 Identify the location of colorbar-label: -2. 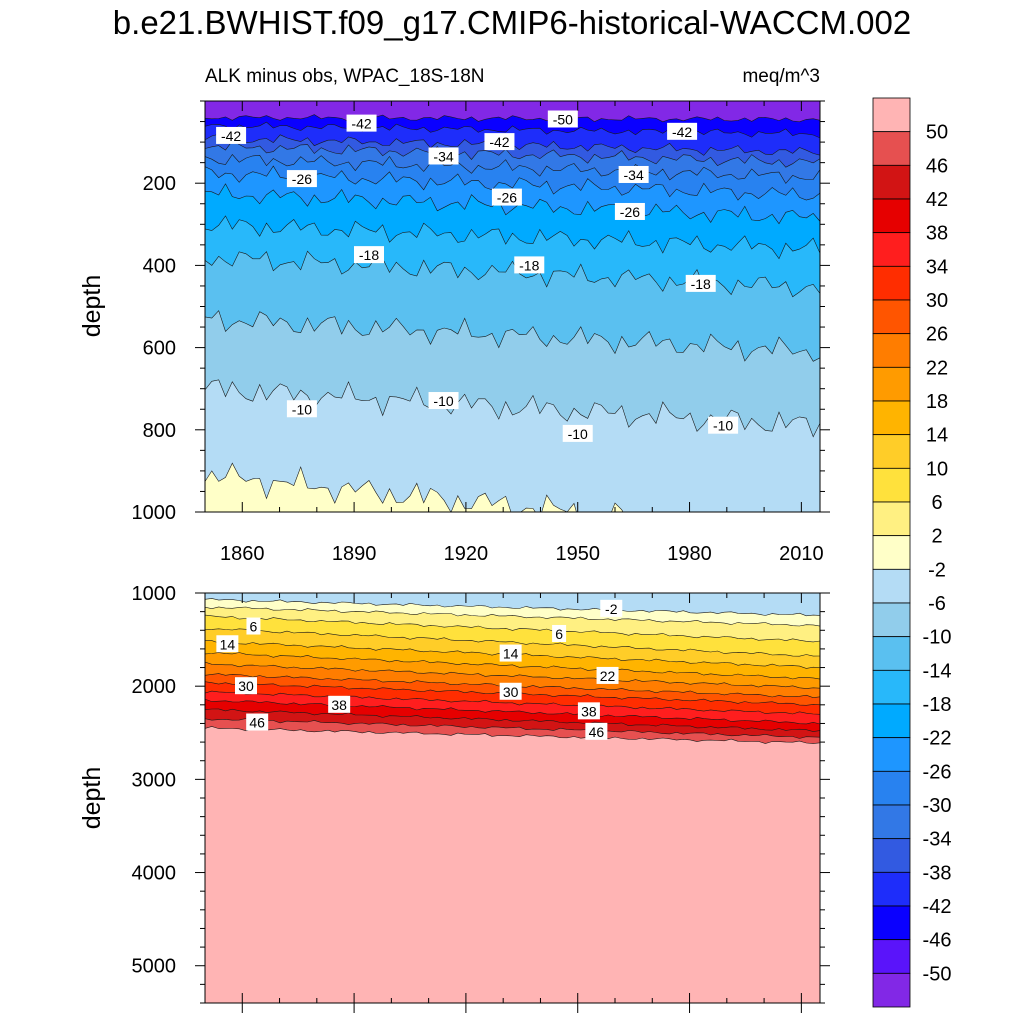
(937, 570).